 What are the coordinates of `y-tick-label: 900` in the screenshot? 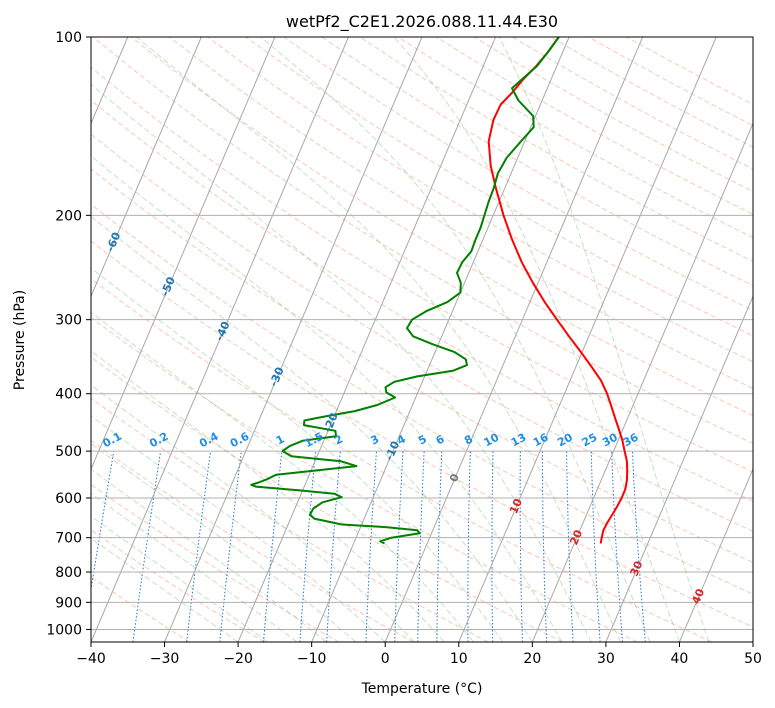 It's located at (68, 603).